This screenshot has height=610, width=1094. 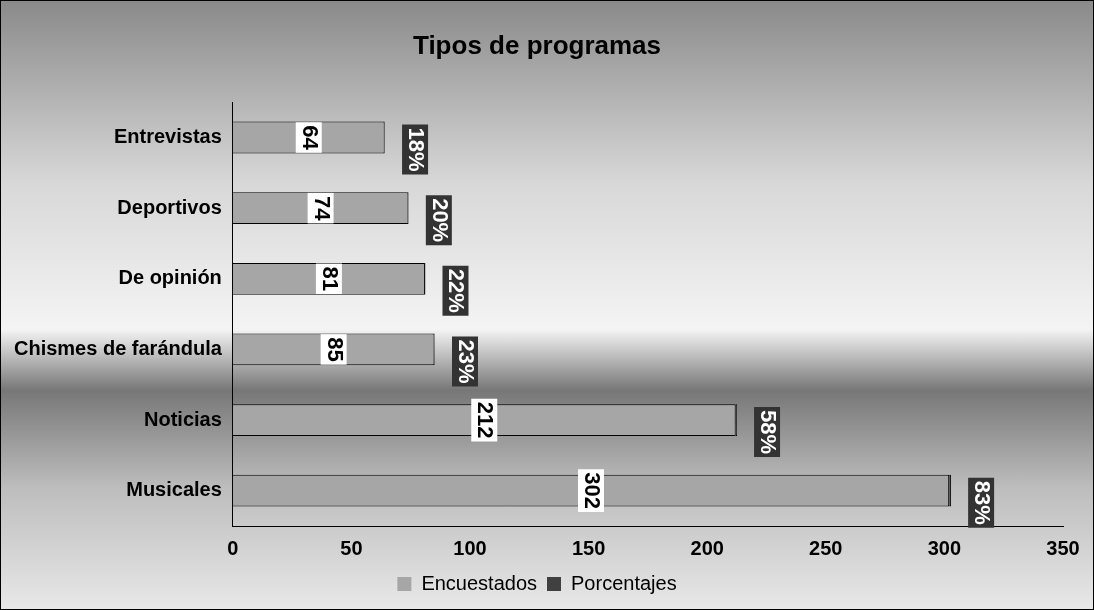 I want to click on data-label: 85, so click(x=335, y=349).